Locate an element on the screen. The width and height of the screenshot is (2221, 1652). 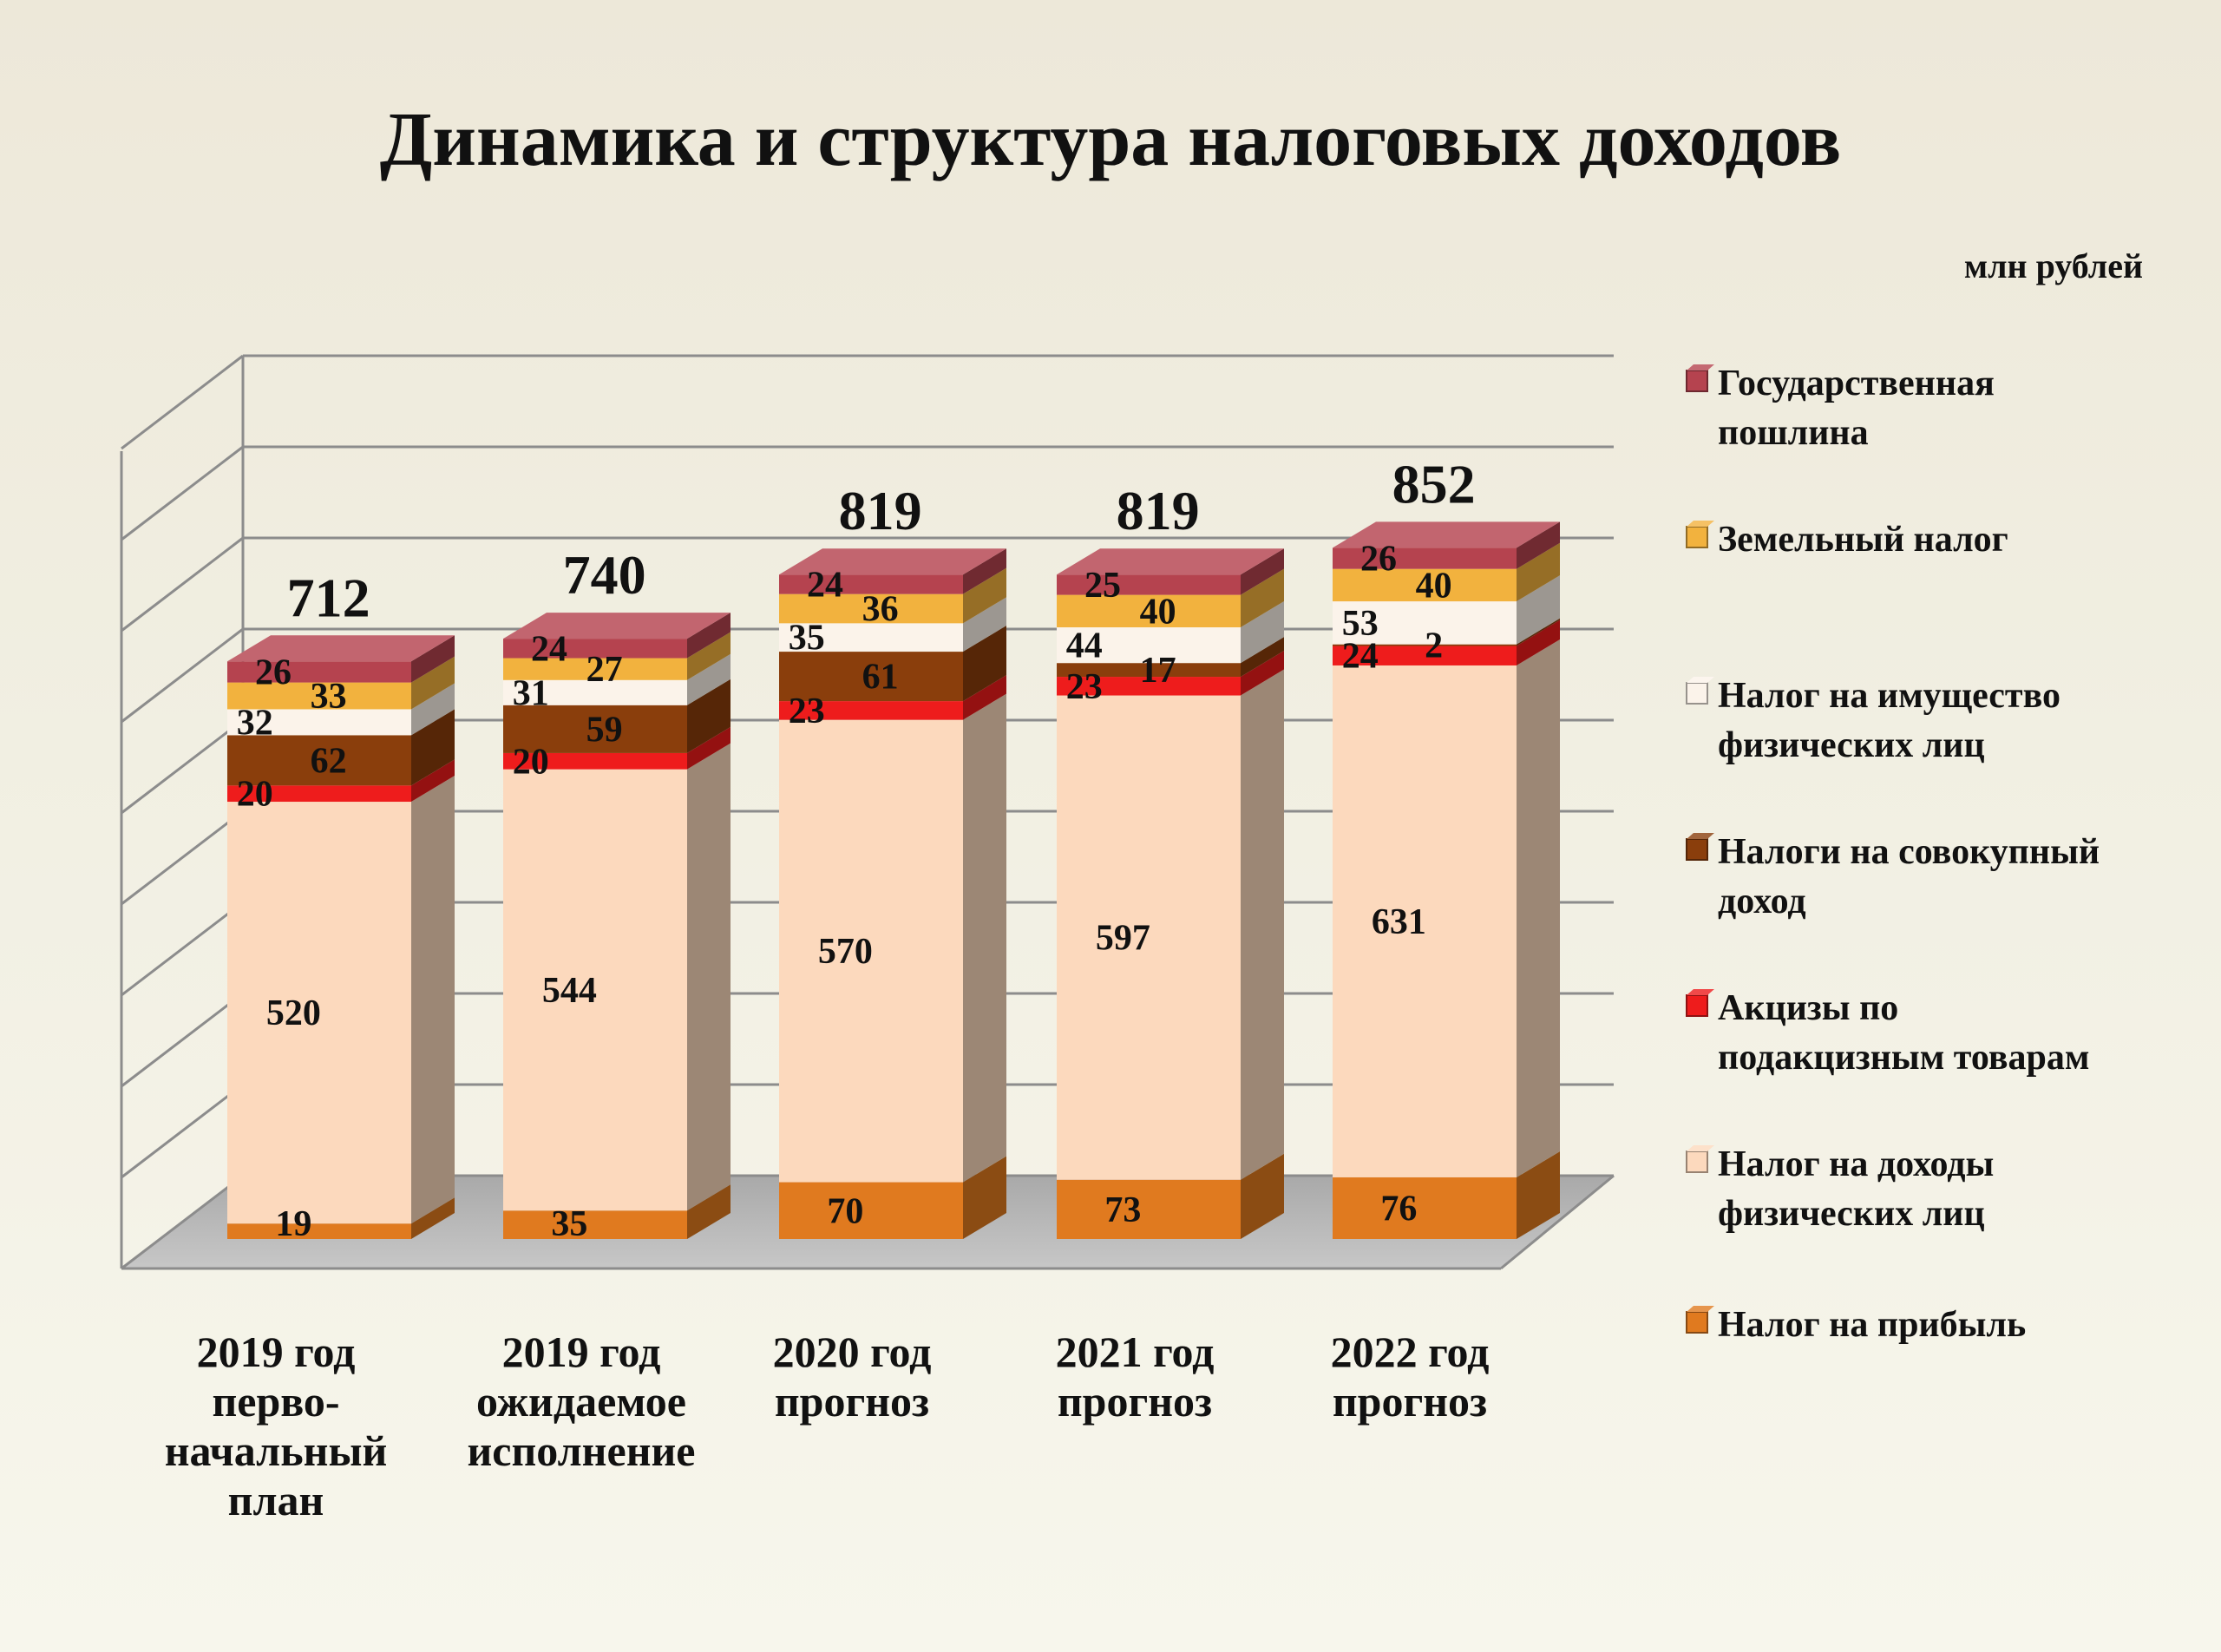
data-label: 20 is located at coordinates (531, 762).